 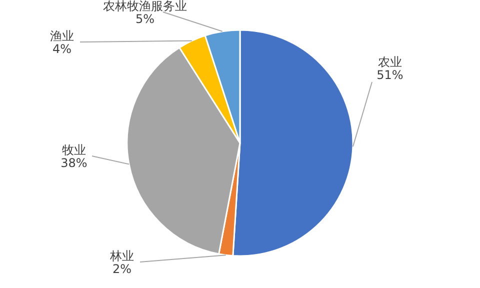 I want to click on slice-label: 牧业, so click(x=74, y=150).